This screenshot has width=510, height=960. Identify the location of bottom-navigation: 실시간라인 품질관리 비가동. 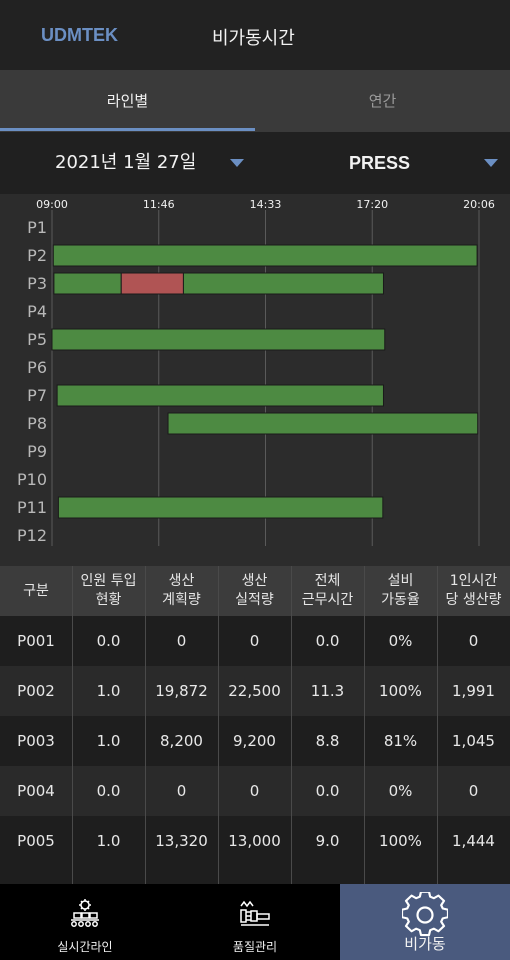
(255, 922).